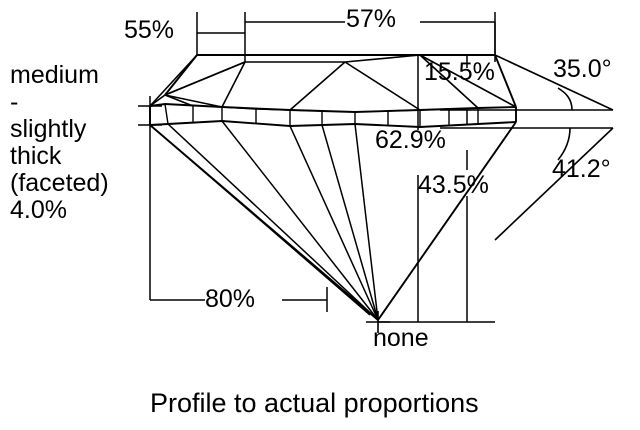  What do you see at coordinates (581, 169) in the screenshot?
I see `label-pavilion-angle: 41.2°` at bounding box center [581, 169].